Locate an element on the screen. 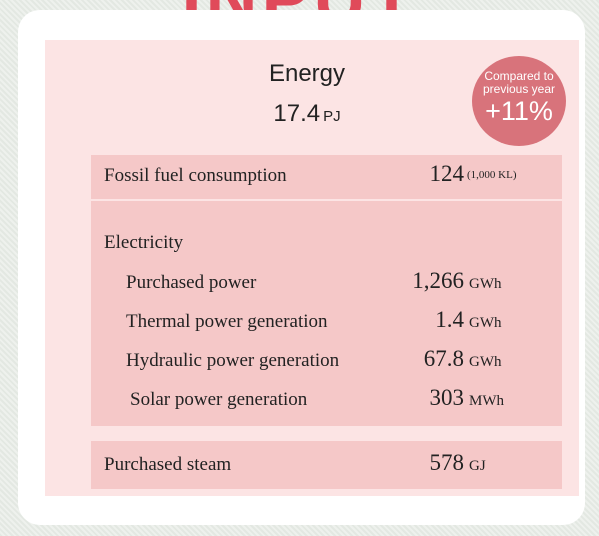  electricity-label: Electricity is located at coordinates (144, 242).